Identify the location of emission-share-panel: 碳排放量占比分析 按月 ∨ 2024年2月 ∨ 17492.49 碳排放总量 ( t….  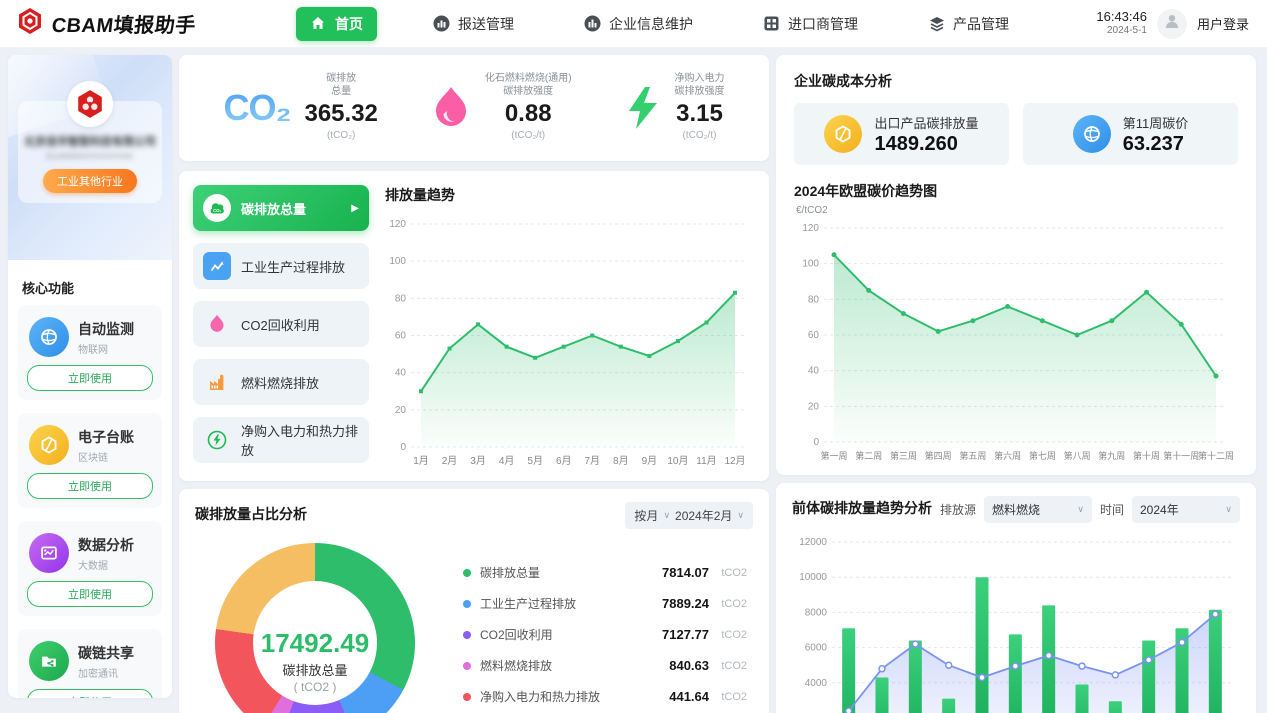
(474, 601).